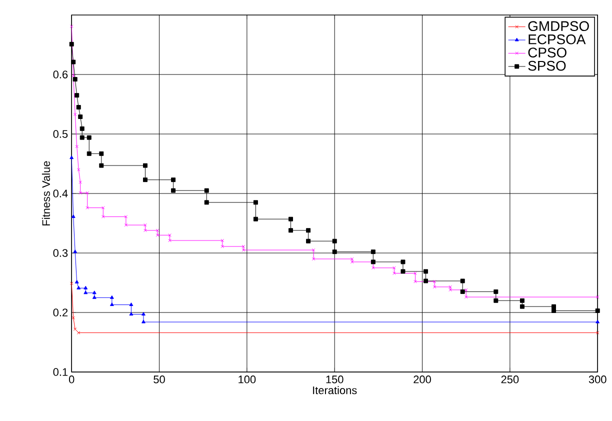  What do you see at coordinates (547, 53) in the screenshot?
I see `legend-label: CPSO` at bounding box center [547, 53].